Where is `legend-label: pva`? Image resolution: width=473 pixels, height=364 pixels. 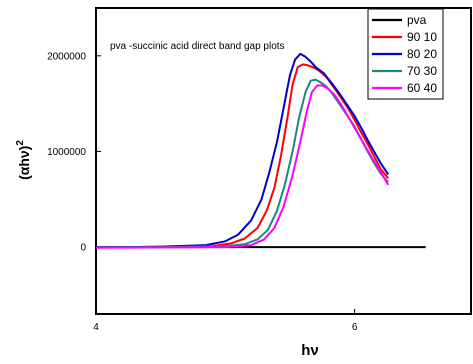 legend-label: pva is located at coordinates (417, 20).